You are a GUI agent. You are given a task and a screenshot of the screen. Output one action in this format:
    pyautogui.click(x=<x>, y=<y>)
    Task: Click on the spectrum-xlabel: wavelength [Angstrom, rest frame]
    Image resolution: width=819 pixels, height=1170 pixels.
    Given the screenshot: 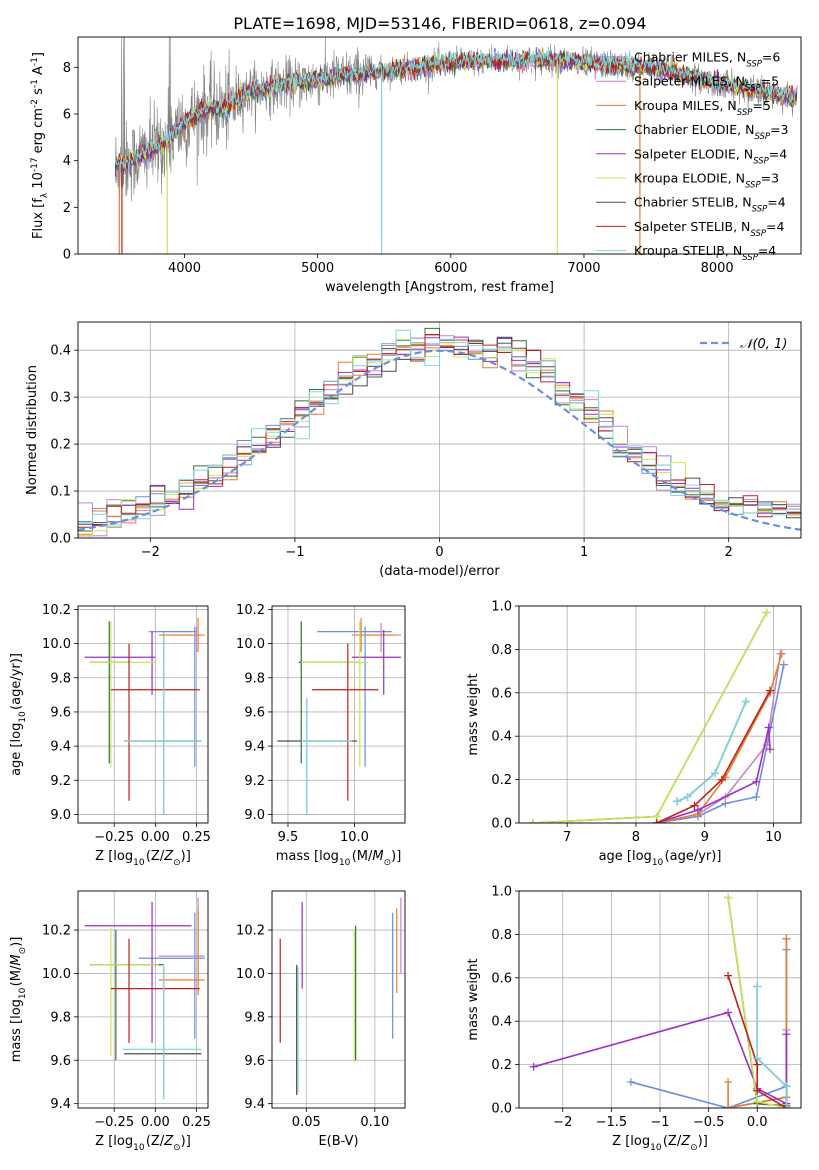 What is the action you would take?
    pyautogui.click(x=439, y=287)
    